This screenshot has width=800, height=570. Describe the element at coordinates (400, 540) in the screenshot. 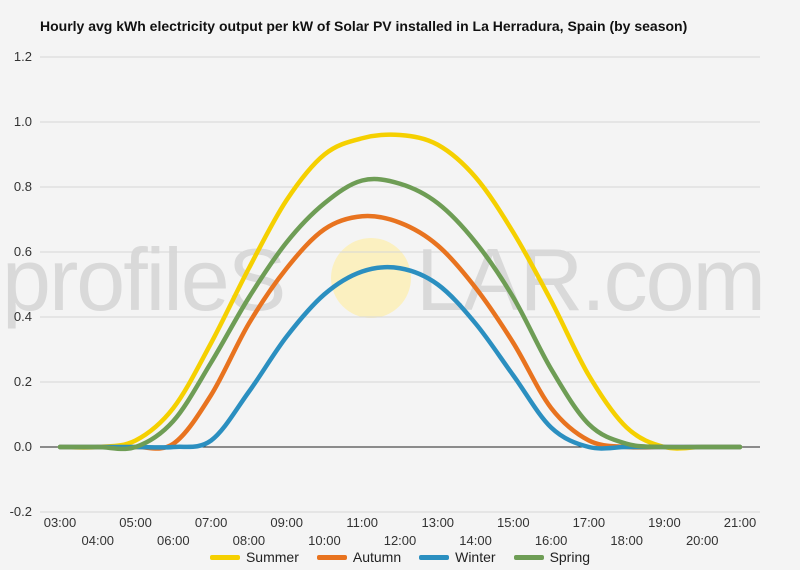

I see `x-tick-label: 12:00` at that location.